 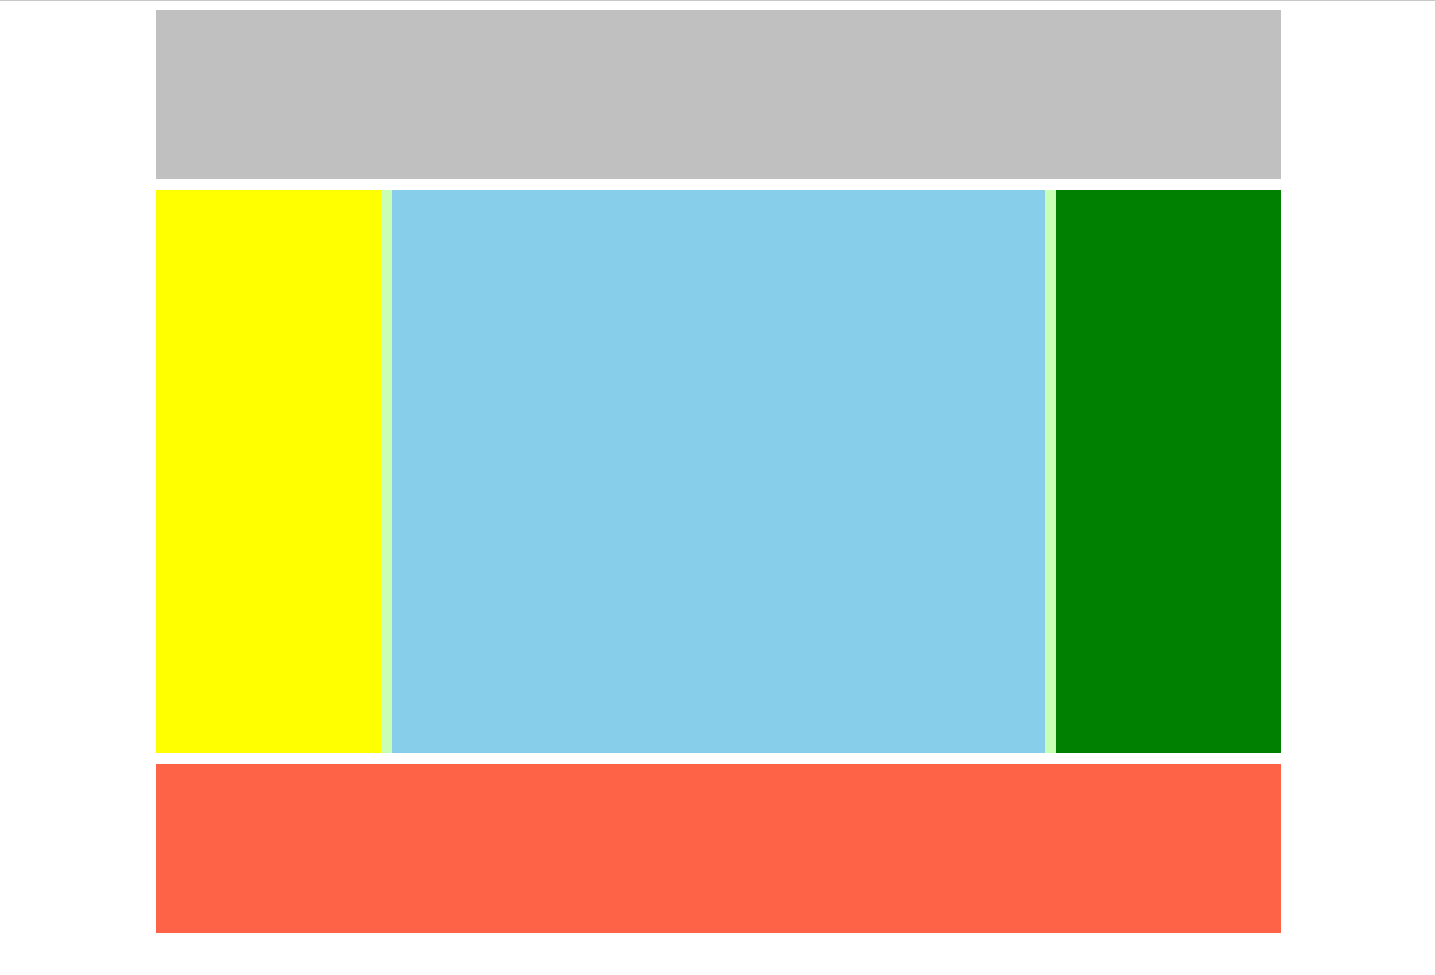 I want to click on footer-block, so click(x=718, y=848).